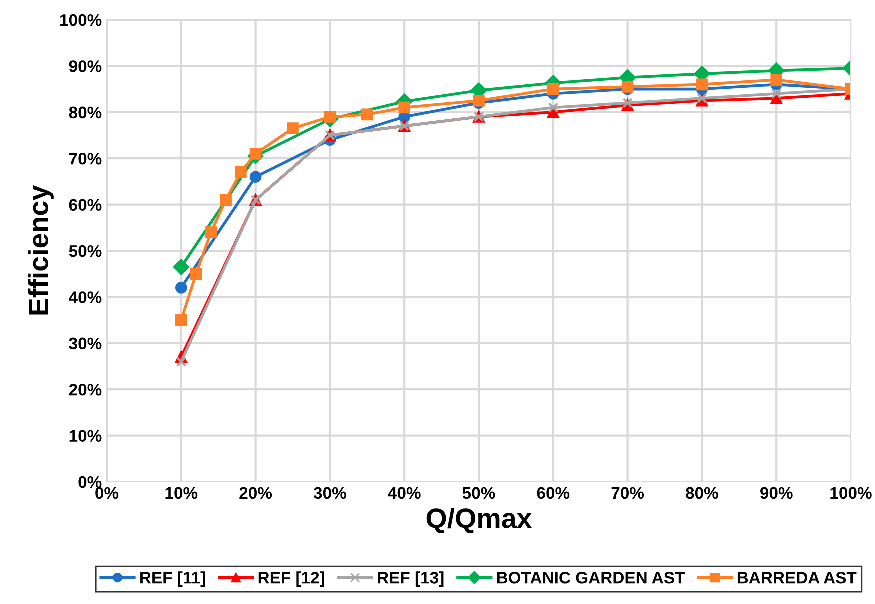  Describe the element at coordinates (628, 493) in the screenshot. I see `x-tick-label: 70%` at that location.